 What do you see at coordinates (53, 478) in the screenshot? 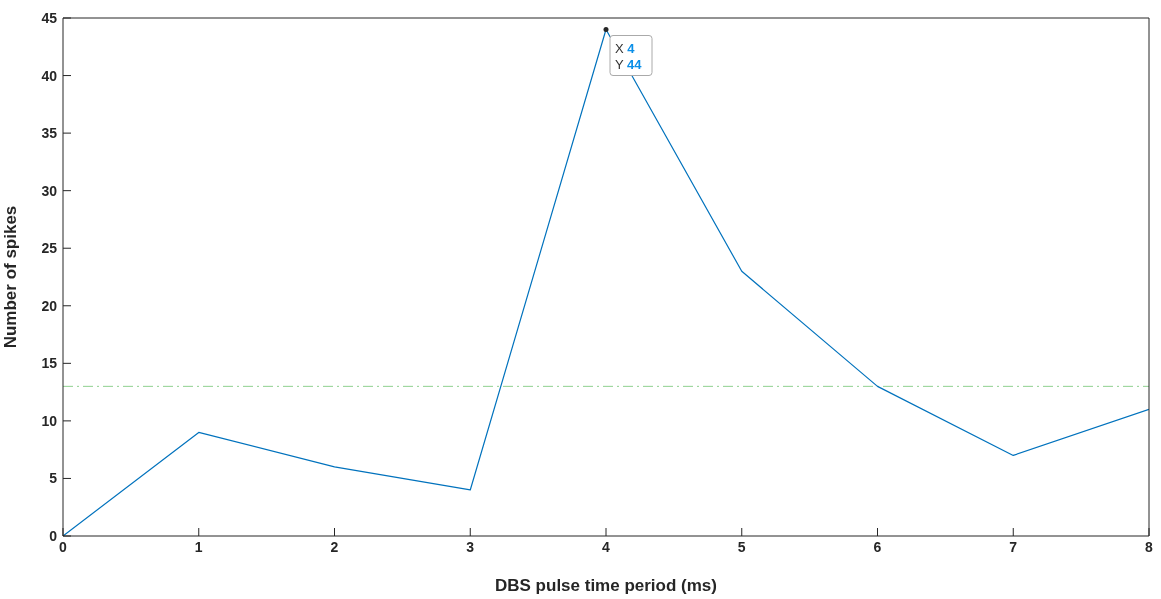
I see `y-tick-label: 5` at bounding box center [53, 478].